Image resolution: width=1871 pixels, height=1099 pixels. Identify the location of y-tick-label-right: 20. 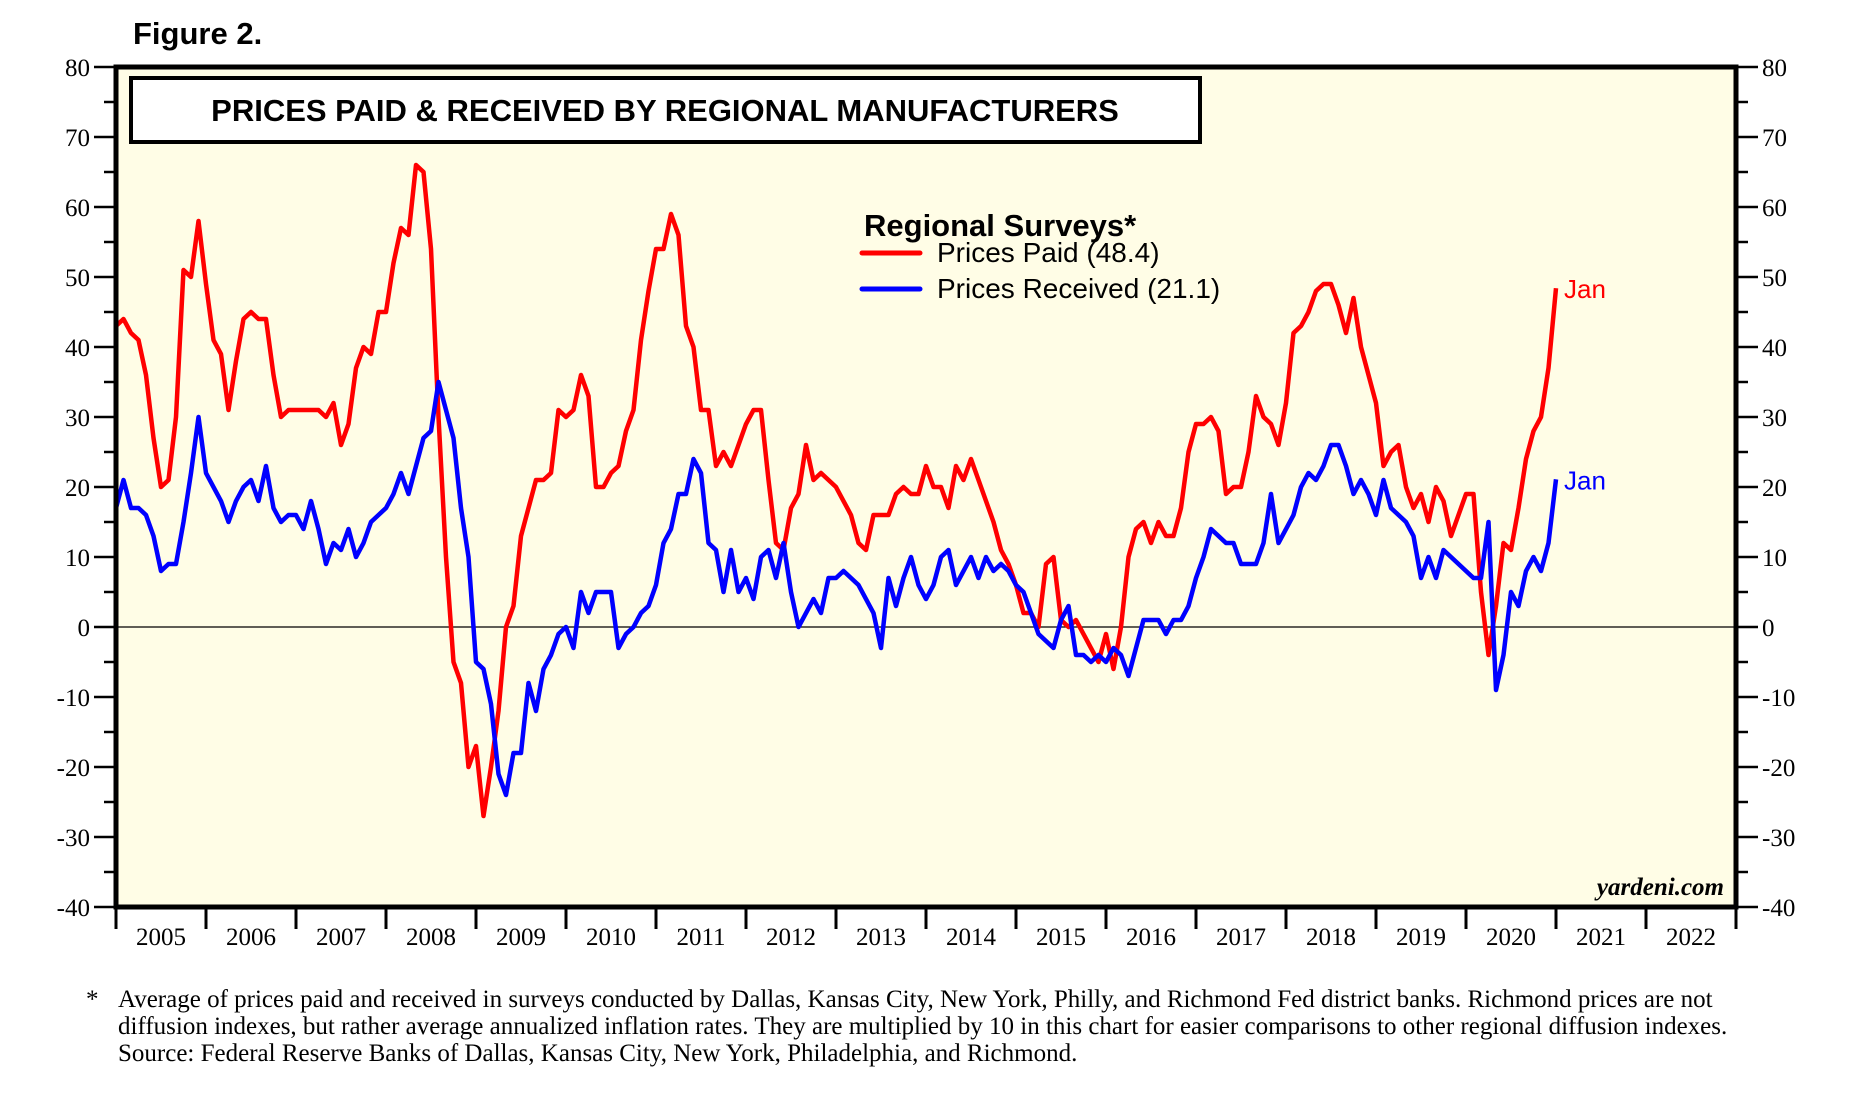
(1774, 488).